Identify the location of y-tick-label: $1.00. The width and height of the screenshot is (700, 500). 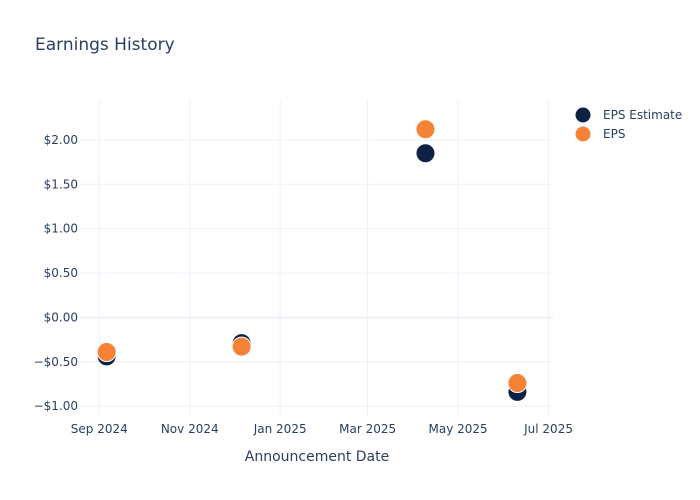
(61, 229).